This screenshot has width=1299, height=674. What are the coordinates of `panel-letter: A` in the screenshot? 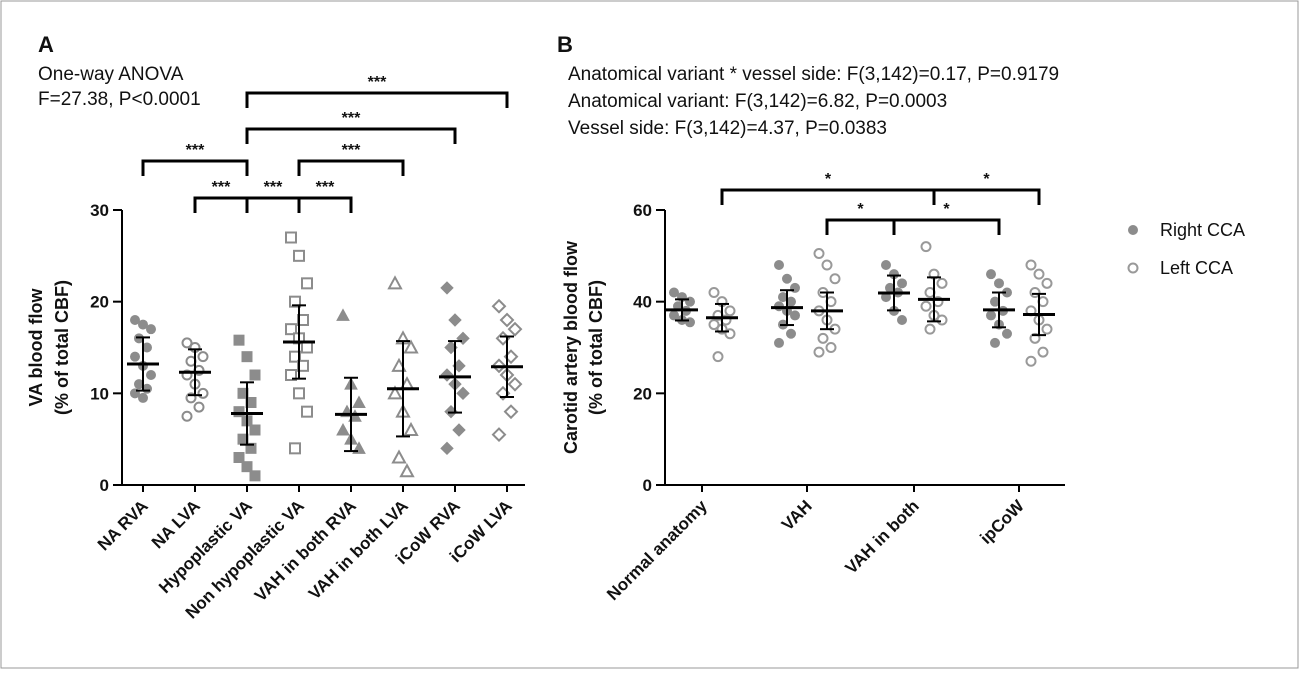 It's located at (46, 44).